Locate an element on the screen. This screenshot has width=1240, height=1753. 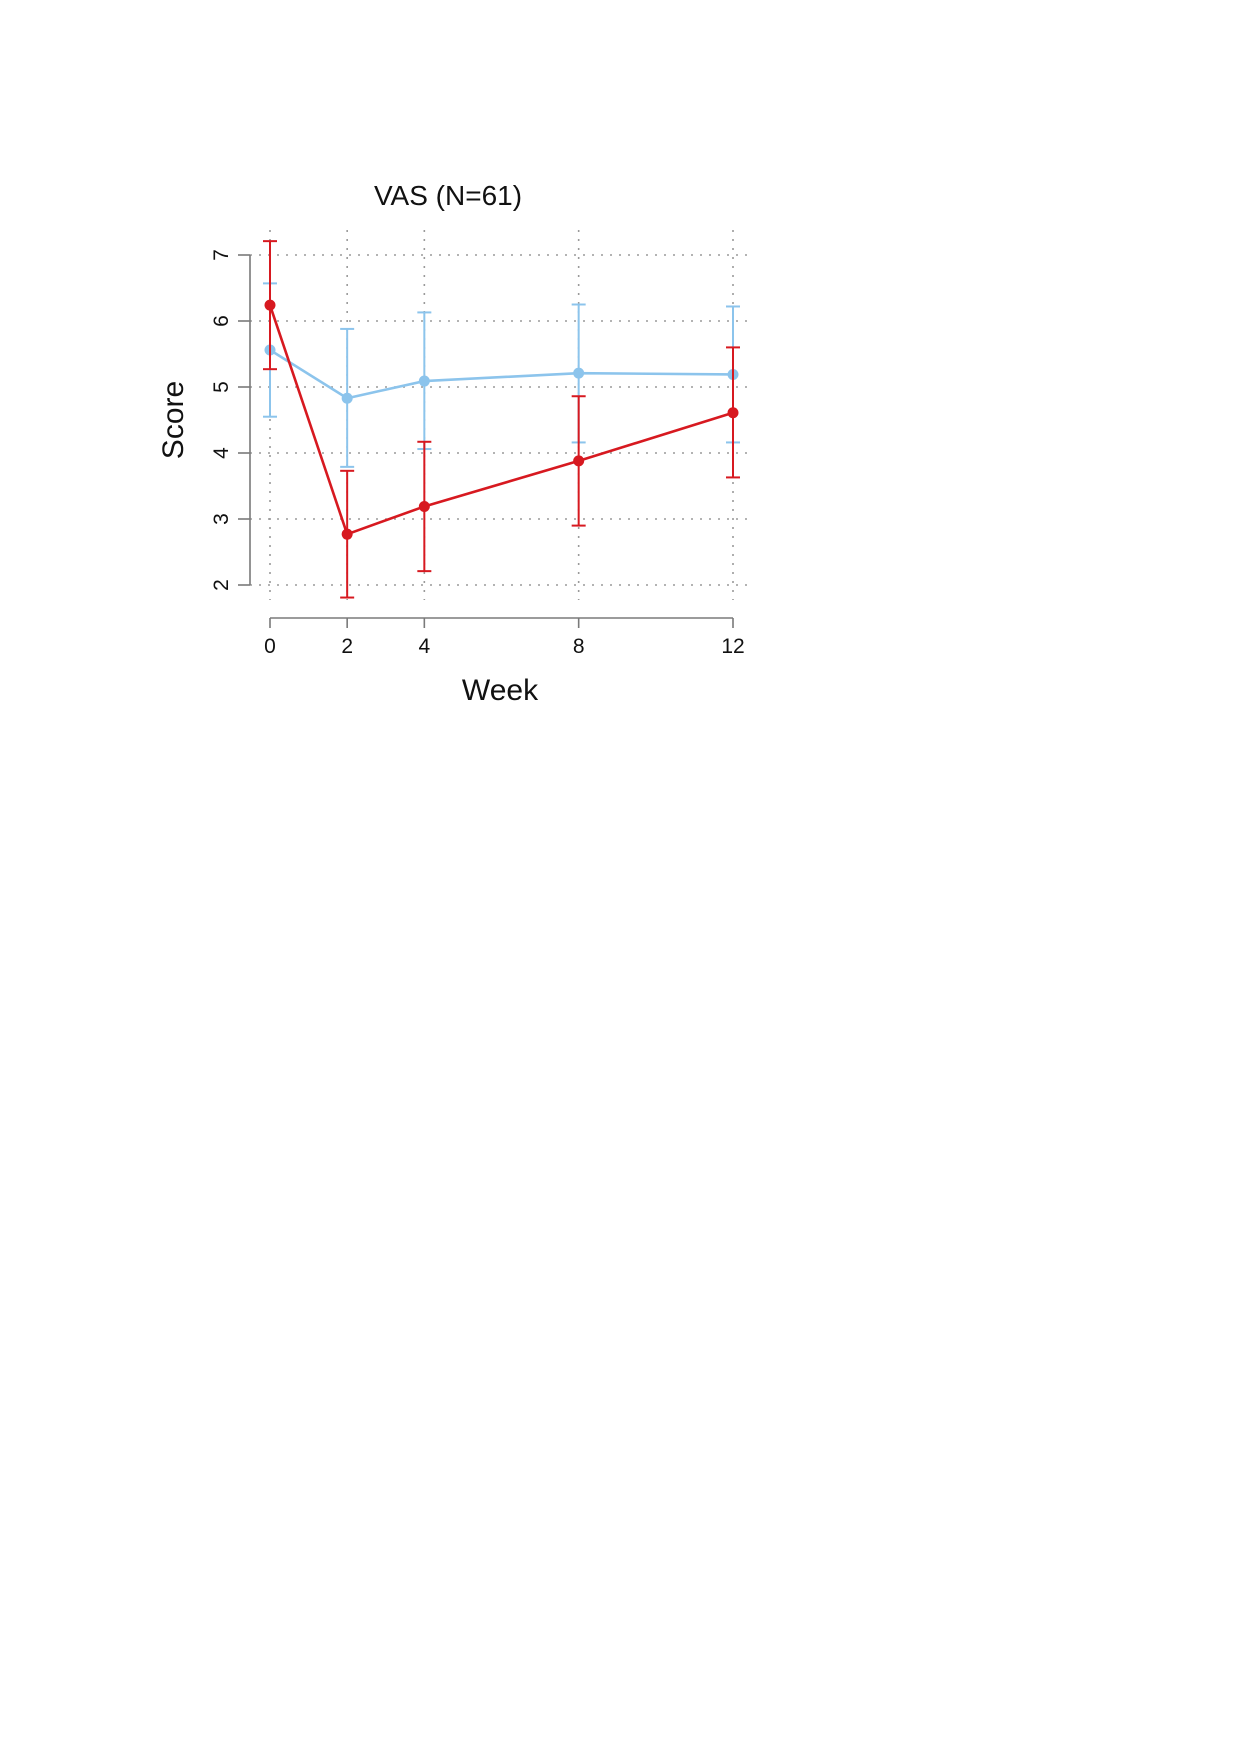
x-tick-label: 4 is located at coordinates (424, 646).